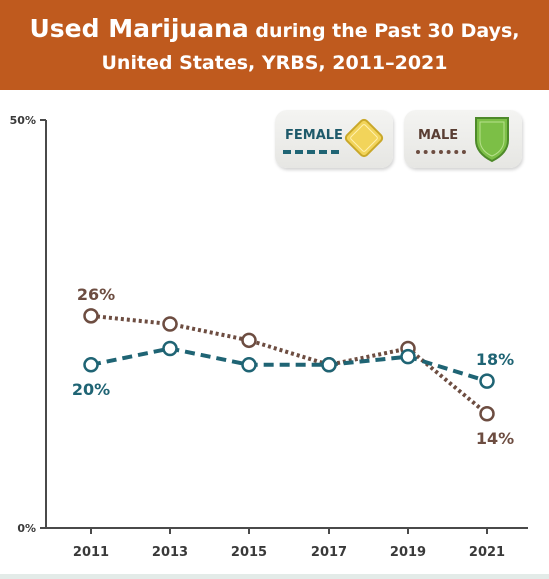 The image size is (549, 579). What do you see at coordinates (441, 152) in the screenshot?
I see `legend-male-line-swatch` at bounding box center [441, 152].